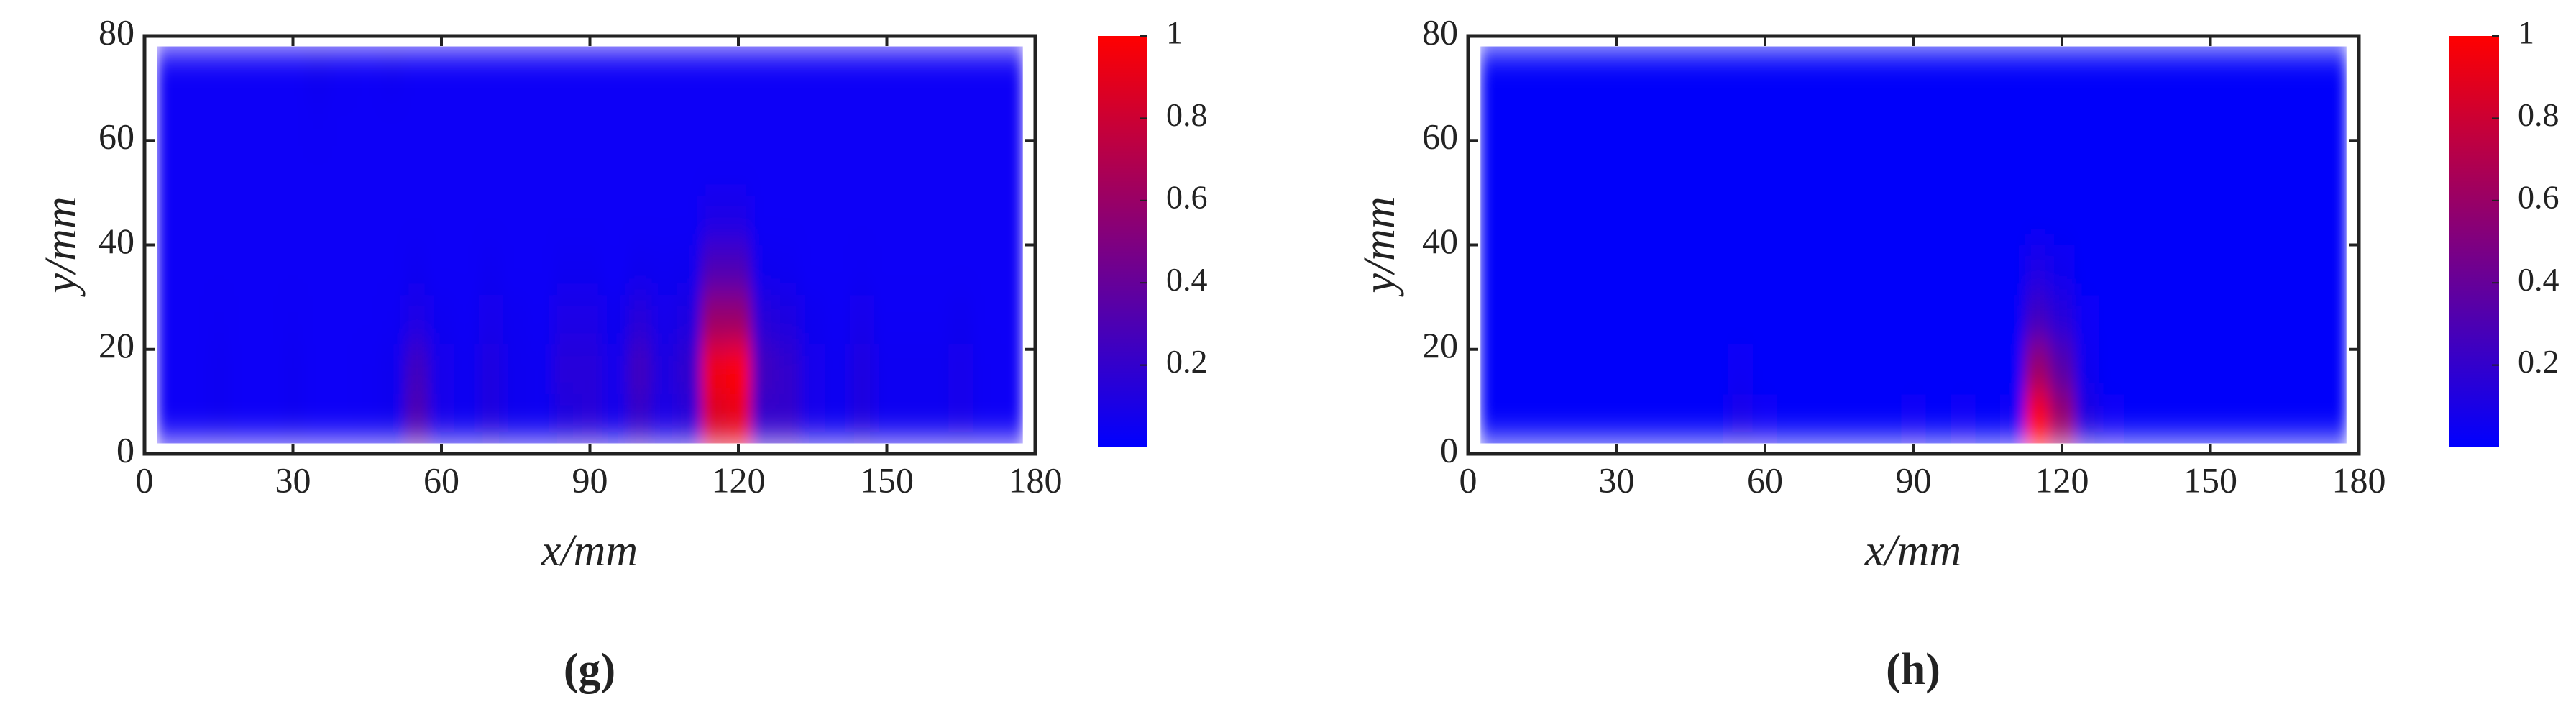 The width and height of the screenshot is (2576, 712). What do you see at coordinates (1440, 241) in the screenshot?
I see `y-tick-label: 40` at bounding box center [1440, 241].